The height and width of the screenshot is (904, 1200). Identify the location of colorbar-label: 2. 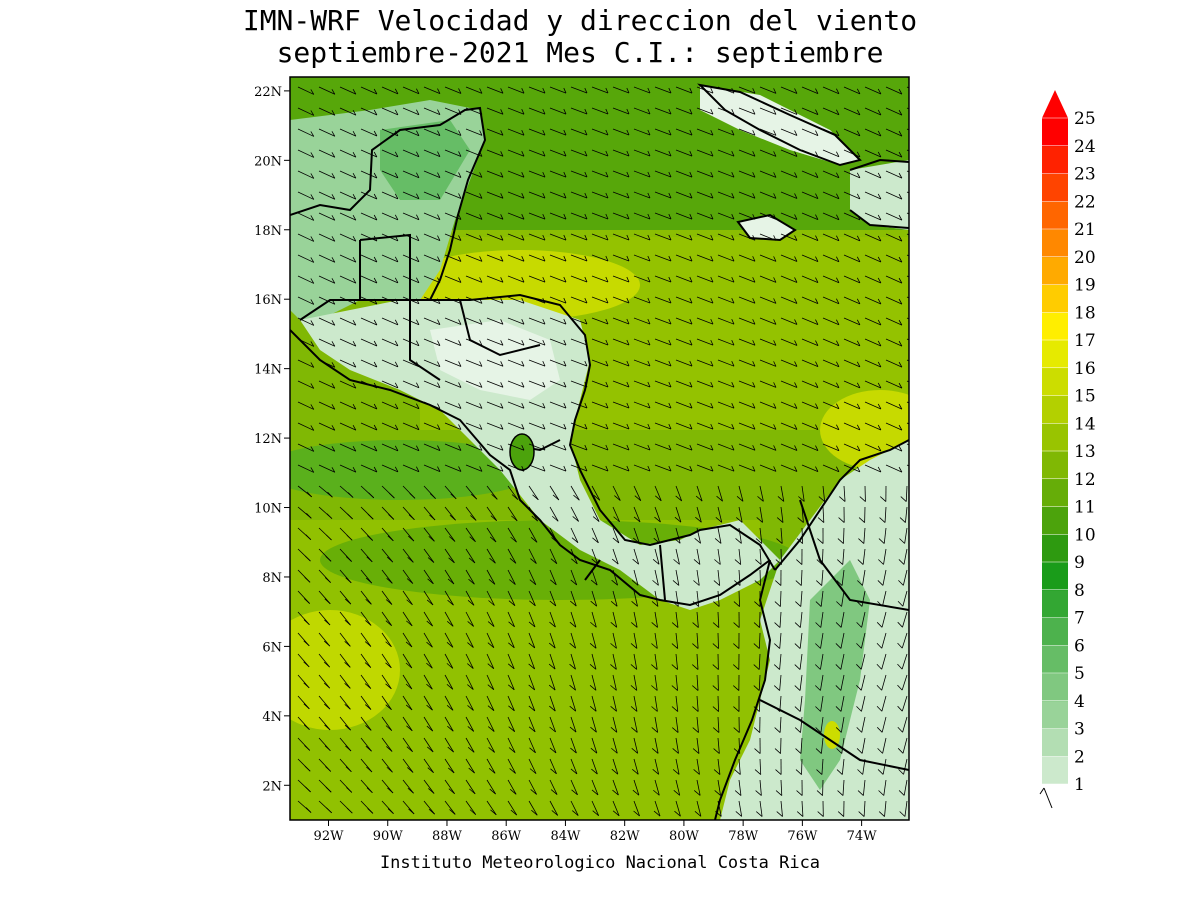
(1079, 757).